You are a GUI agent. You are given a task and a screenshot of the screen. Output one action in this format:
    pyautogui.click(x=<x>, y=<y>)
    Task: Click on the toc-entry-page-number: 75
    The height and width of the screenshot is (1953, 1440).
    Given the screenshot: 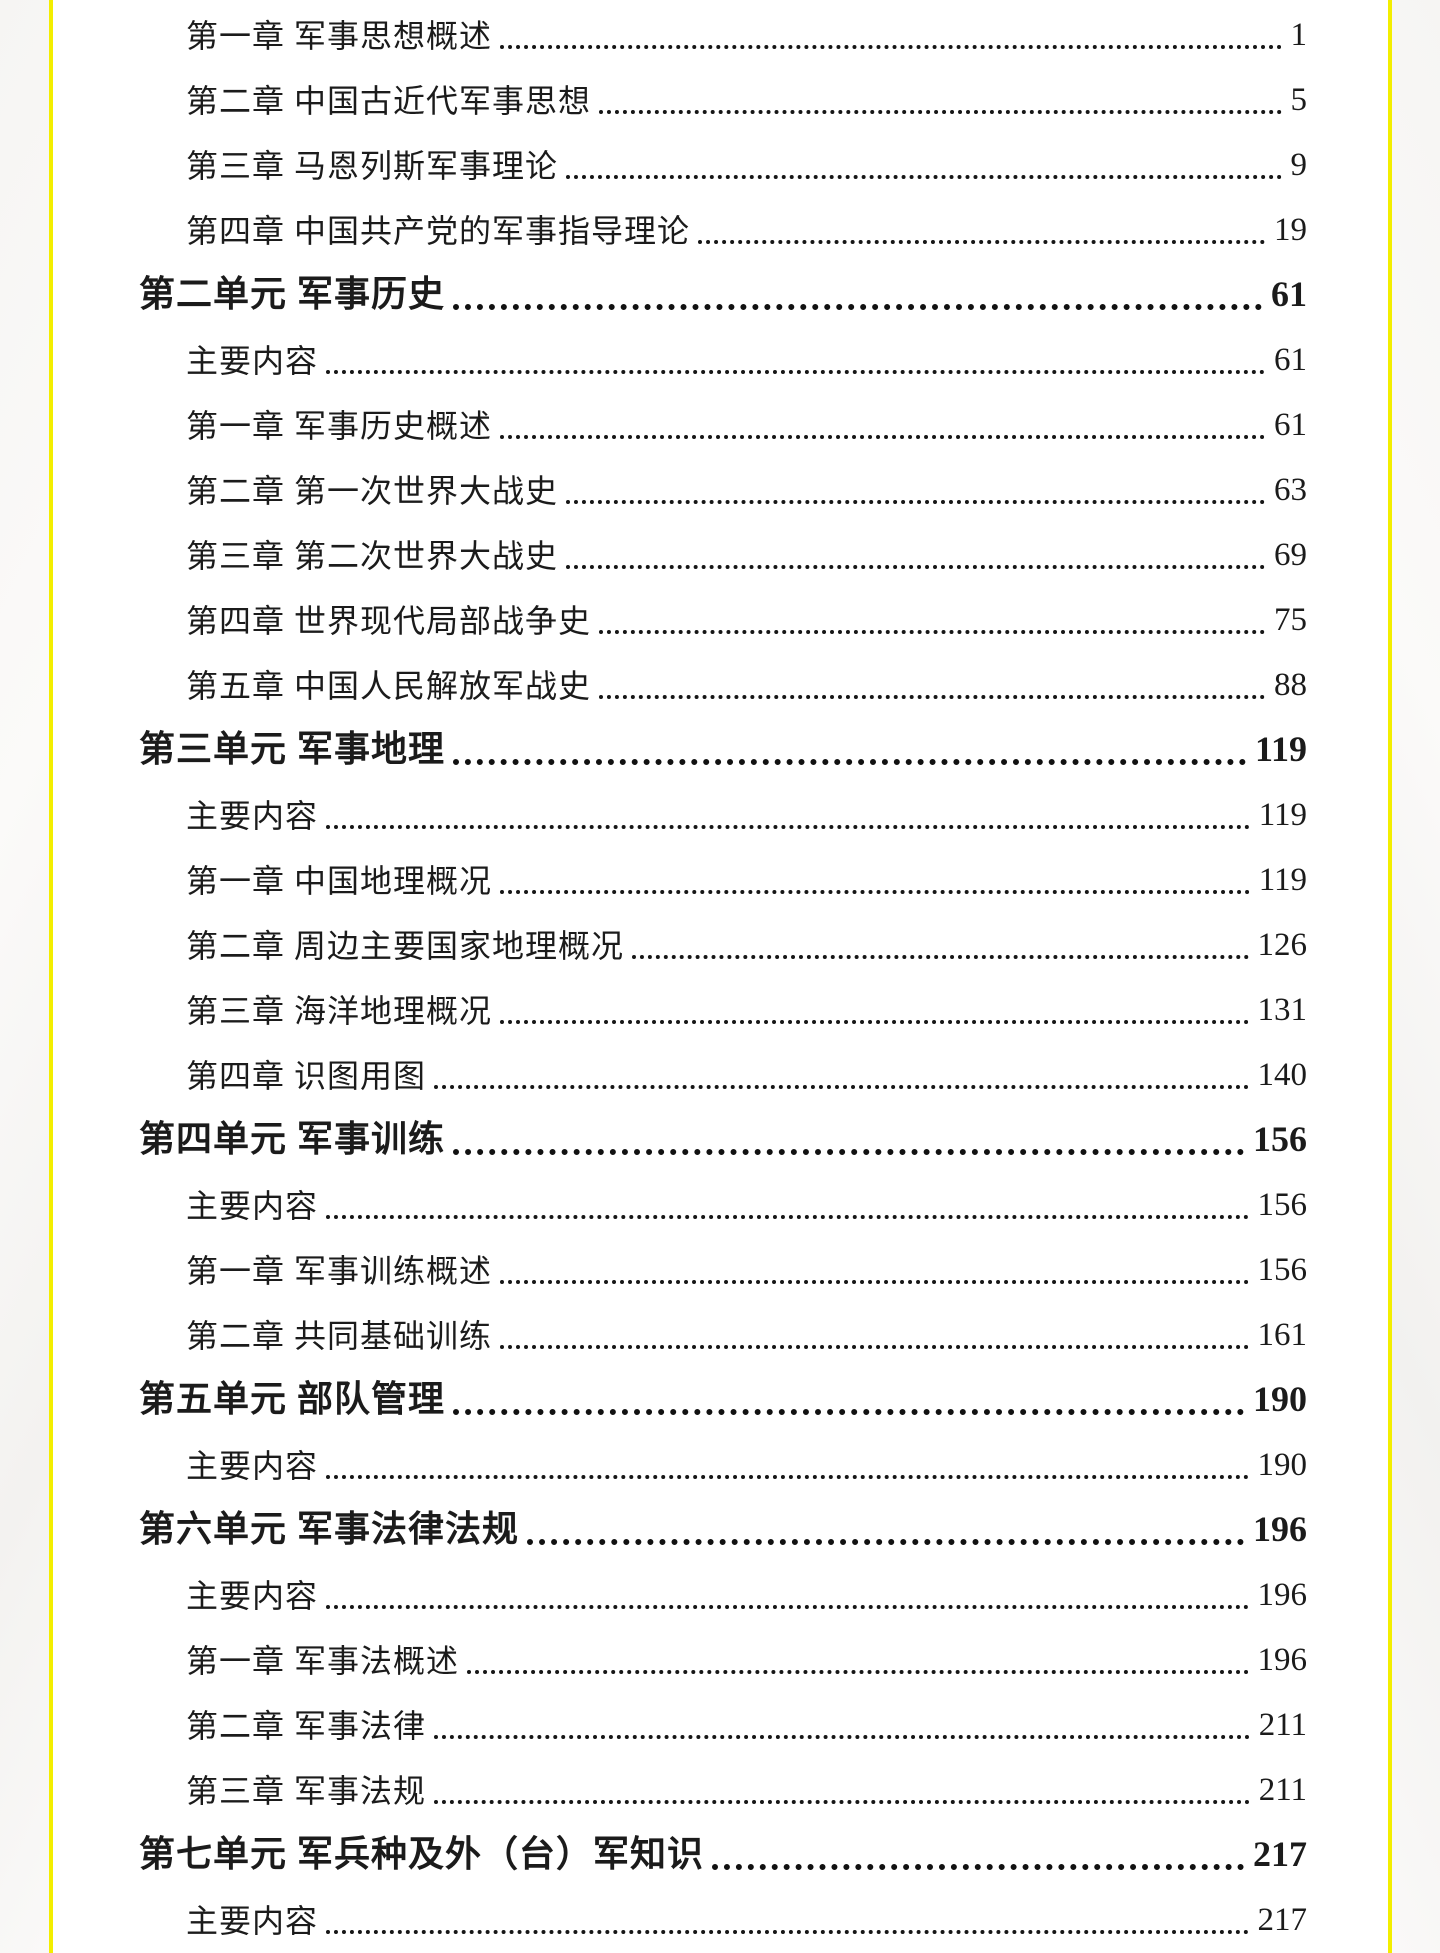 What is the action you would take?
    pyautogui.click(x=1290, y=620)
    